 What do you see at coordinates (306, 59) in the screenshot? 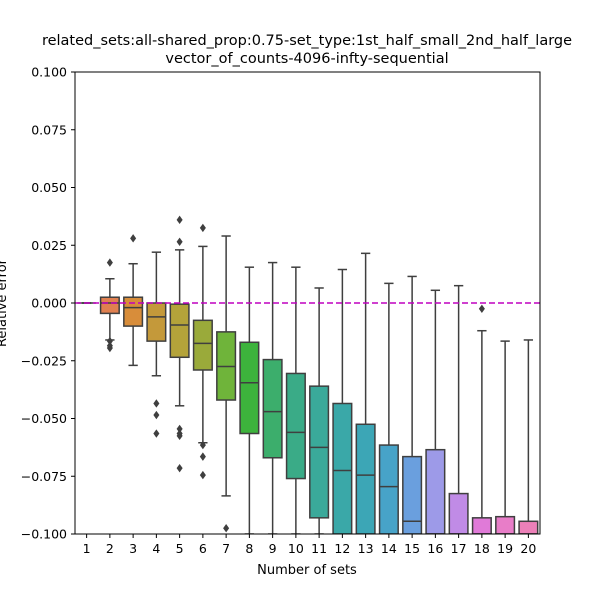
I see `chart-title-line-2: vector_of_counts-4096-infty-sequential` at bounding box center [306, 59].